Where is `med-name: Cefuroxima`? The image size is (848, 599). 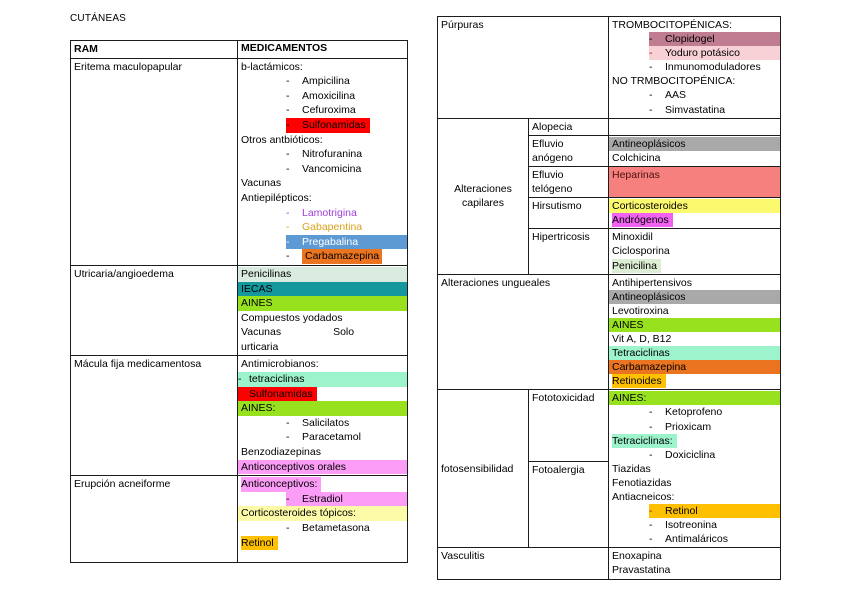 med-name: Cefuroxima is located at coordinates (329, 110).